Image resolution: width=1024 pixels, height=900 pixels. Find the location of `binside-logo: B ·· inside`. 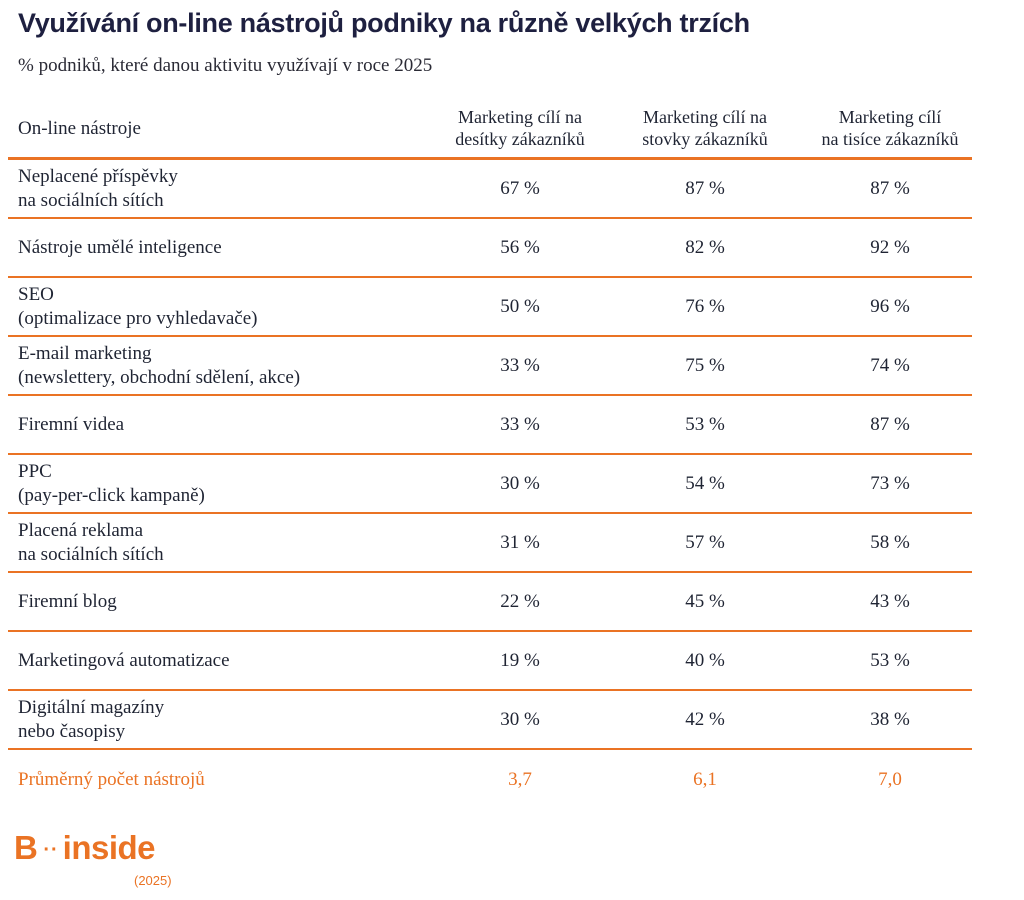

binside-logo: B ·· inside is located at coordinates (85, 849).